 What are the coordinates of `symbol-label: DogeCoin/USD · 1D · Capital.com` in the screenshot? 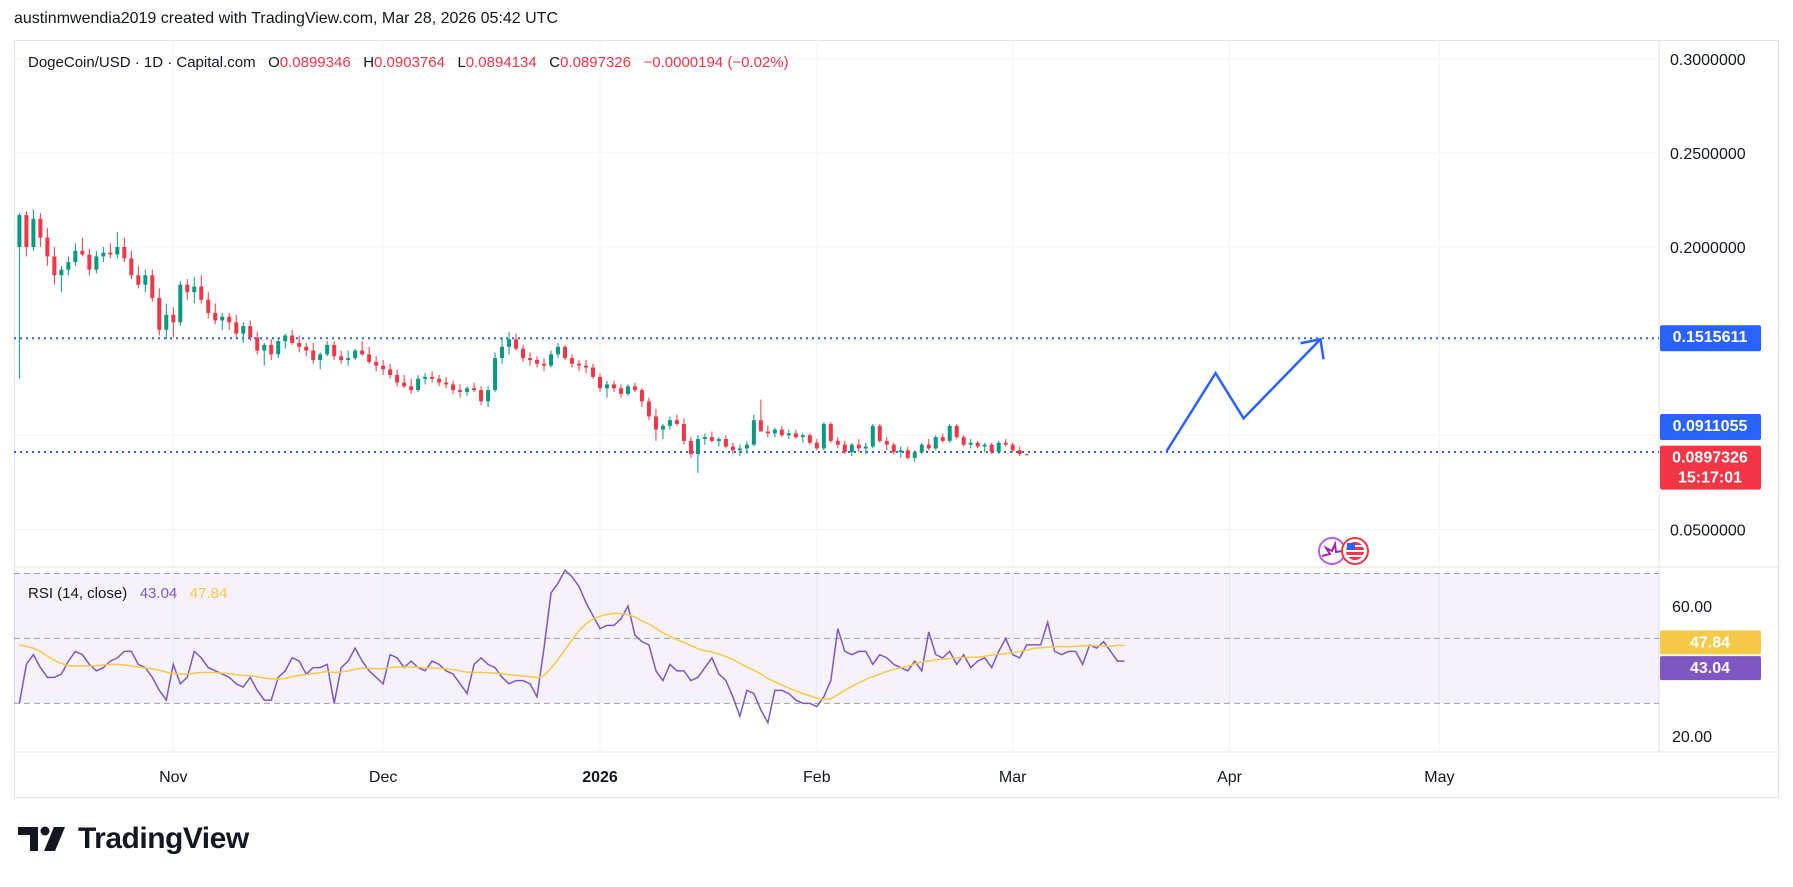 It's located at (142, 62).